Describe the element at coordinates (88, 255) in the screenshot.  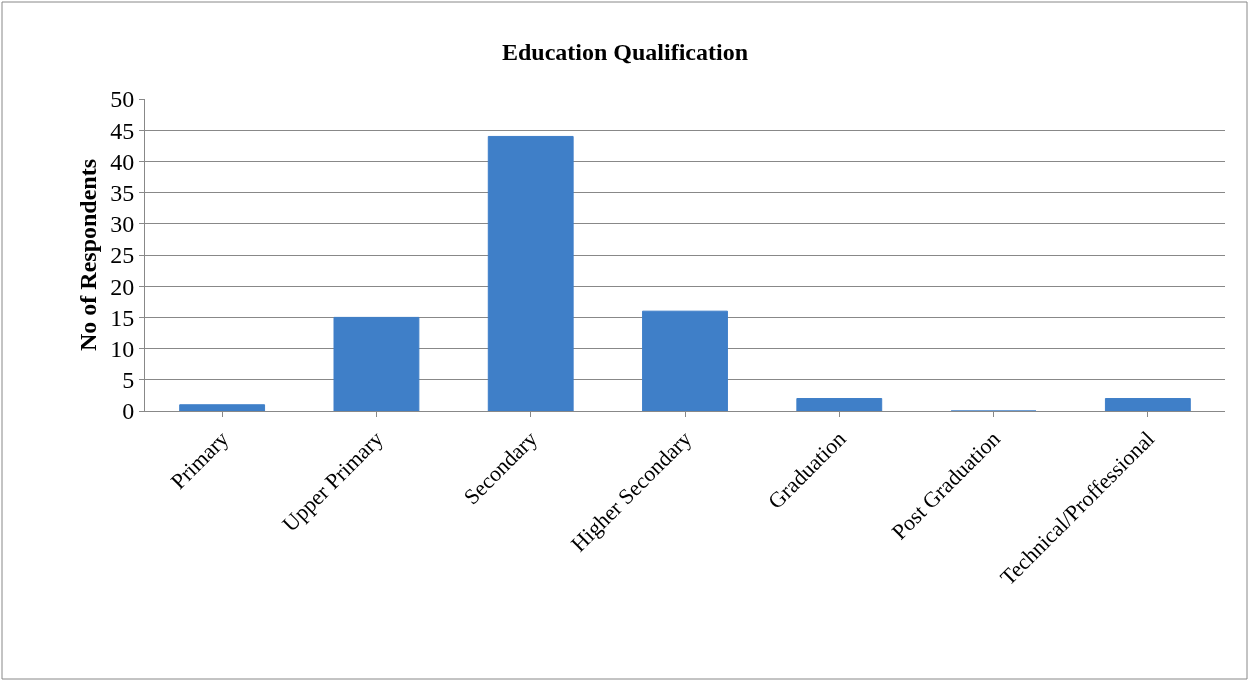
I see `y-axis-title: No of Respondents` at that location.